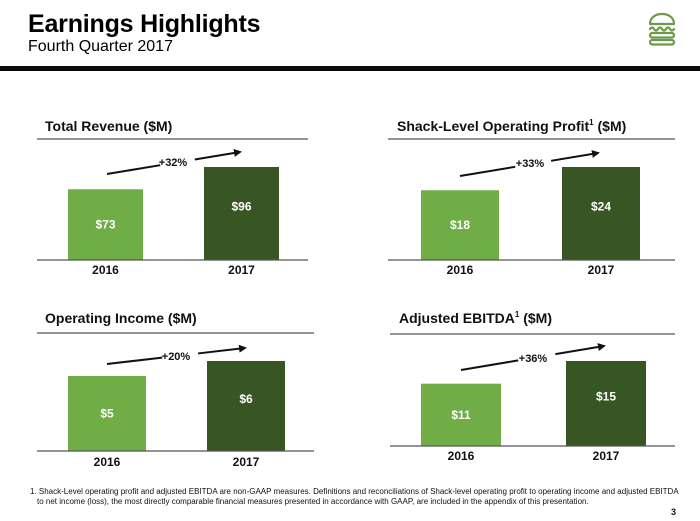  What do you see at coordinates (246, 399) in the screenshot?
I see `bar-value-label: $6` at bounding box center [246, 399].